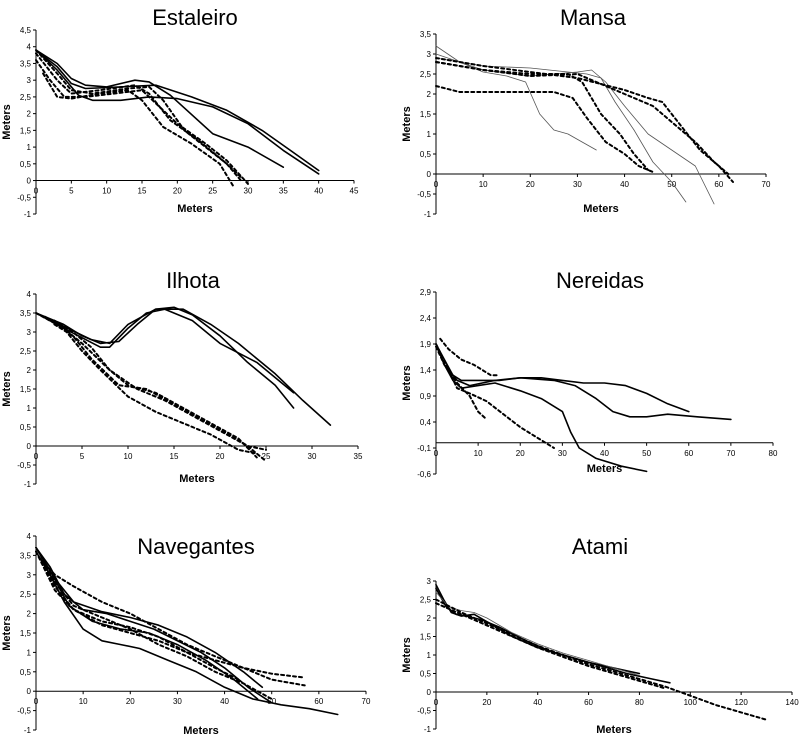 The width and height of the screenshot is (800, 736). I want to click on x-tick-label: 140, so click(792, 702).